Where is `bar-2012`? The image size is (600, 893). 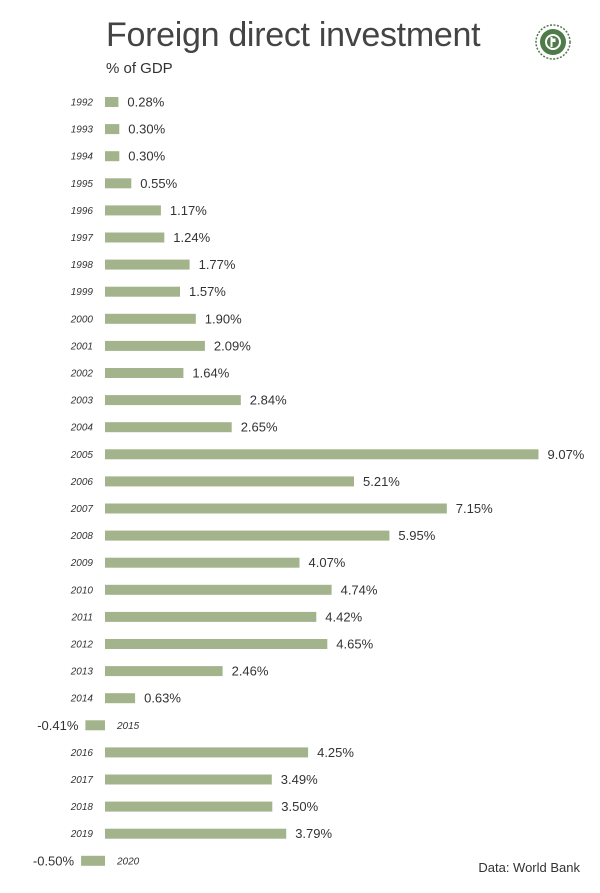
bar-2012 is located at coordinates (216, 644).